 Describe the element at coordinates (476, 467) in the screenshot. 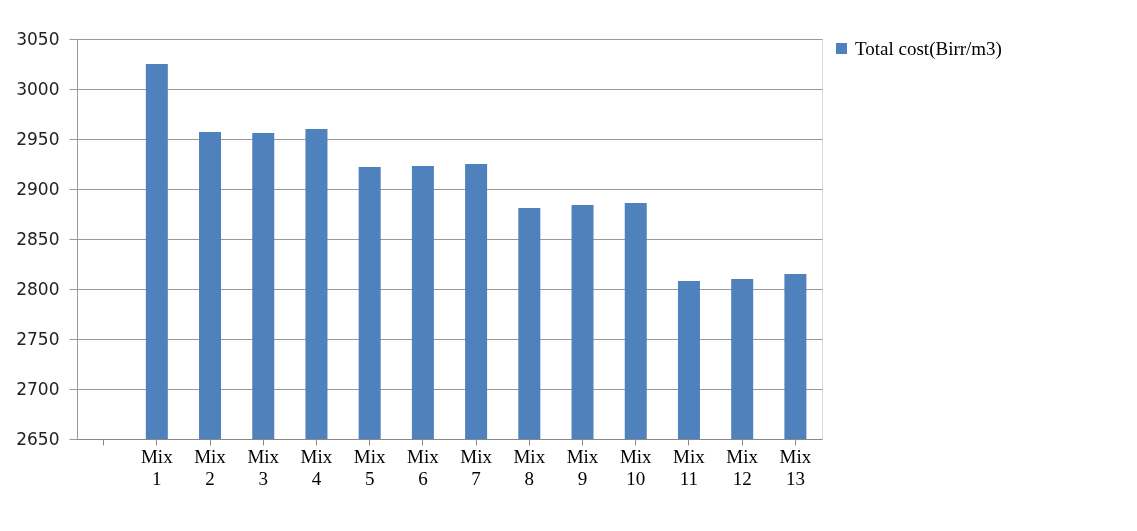

I see `x-tick-label: Mix 7` at that location.